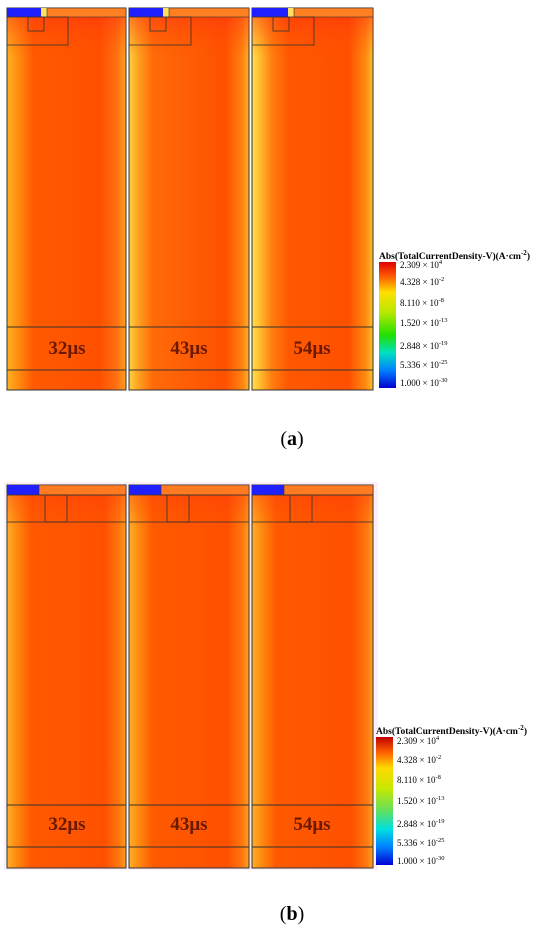  I want to click on legend-a-tick: 2.848 × 10⁻¹⁹, so click(424, 345).